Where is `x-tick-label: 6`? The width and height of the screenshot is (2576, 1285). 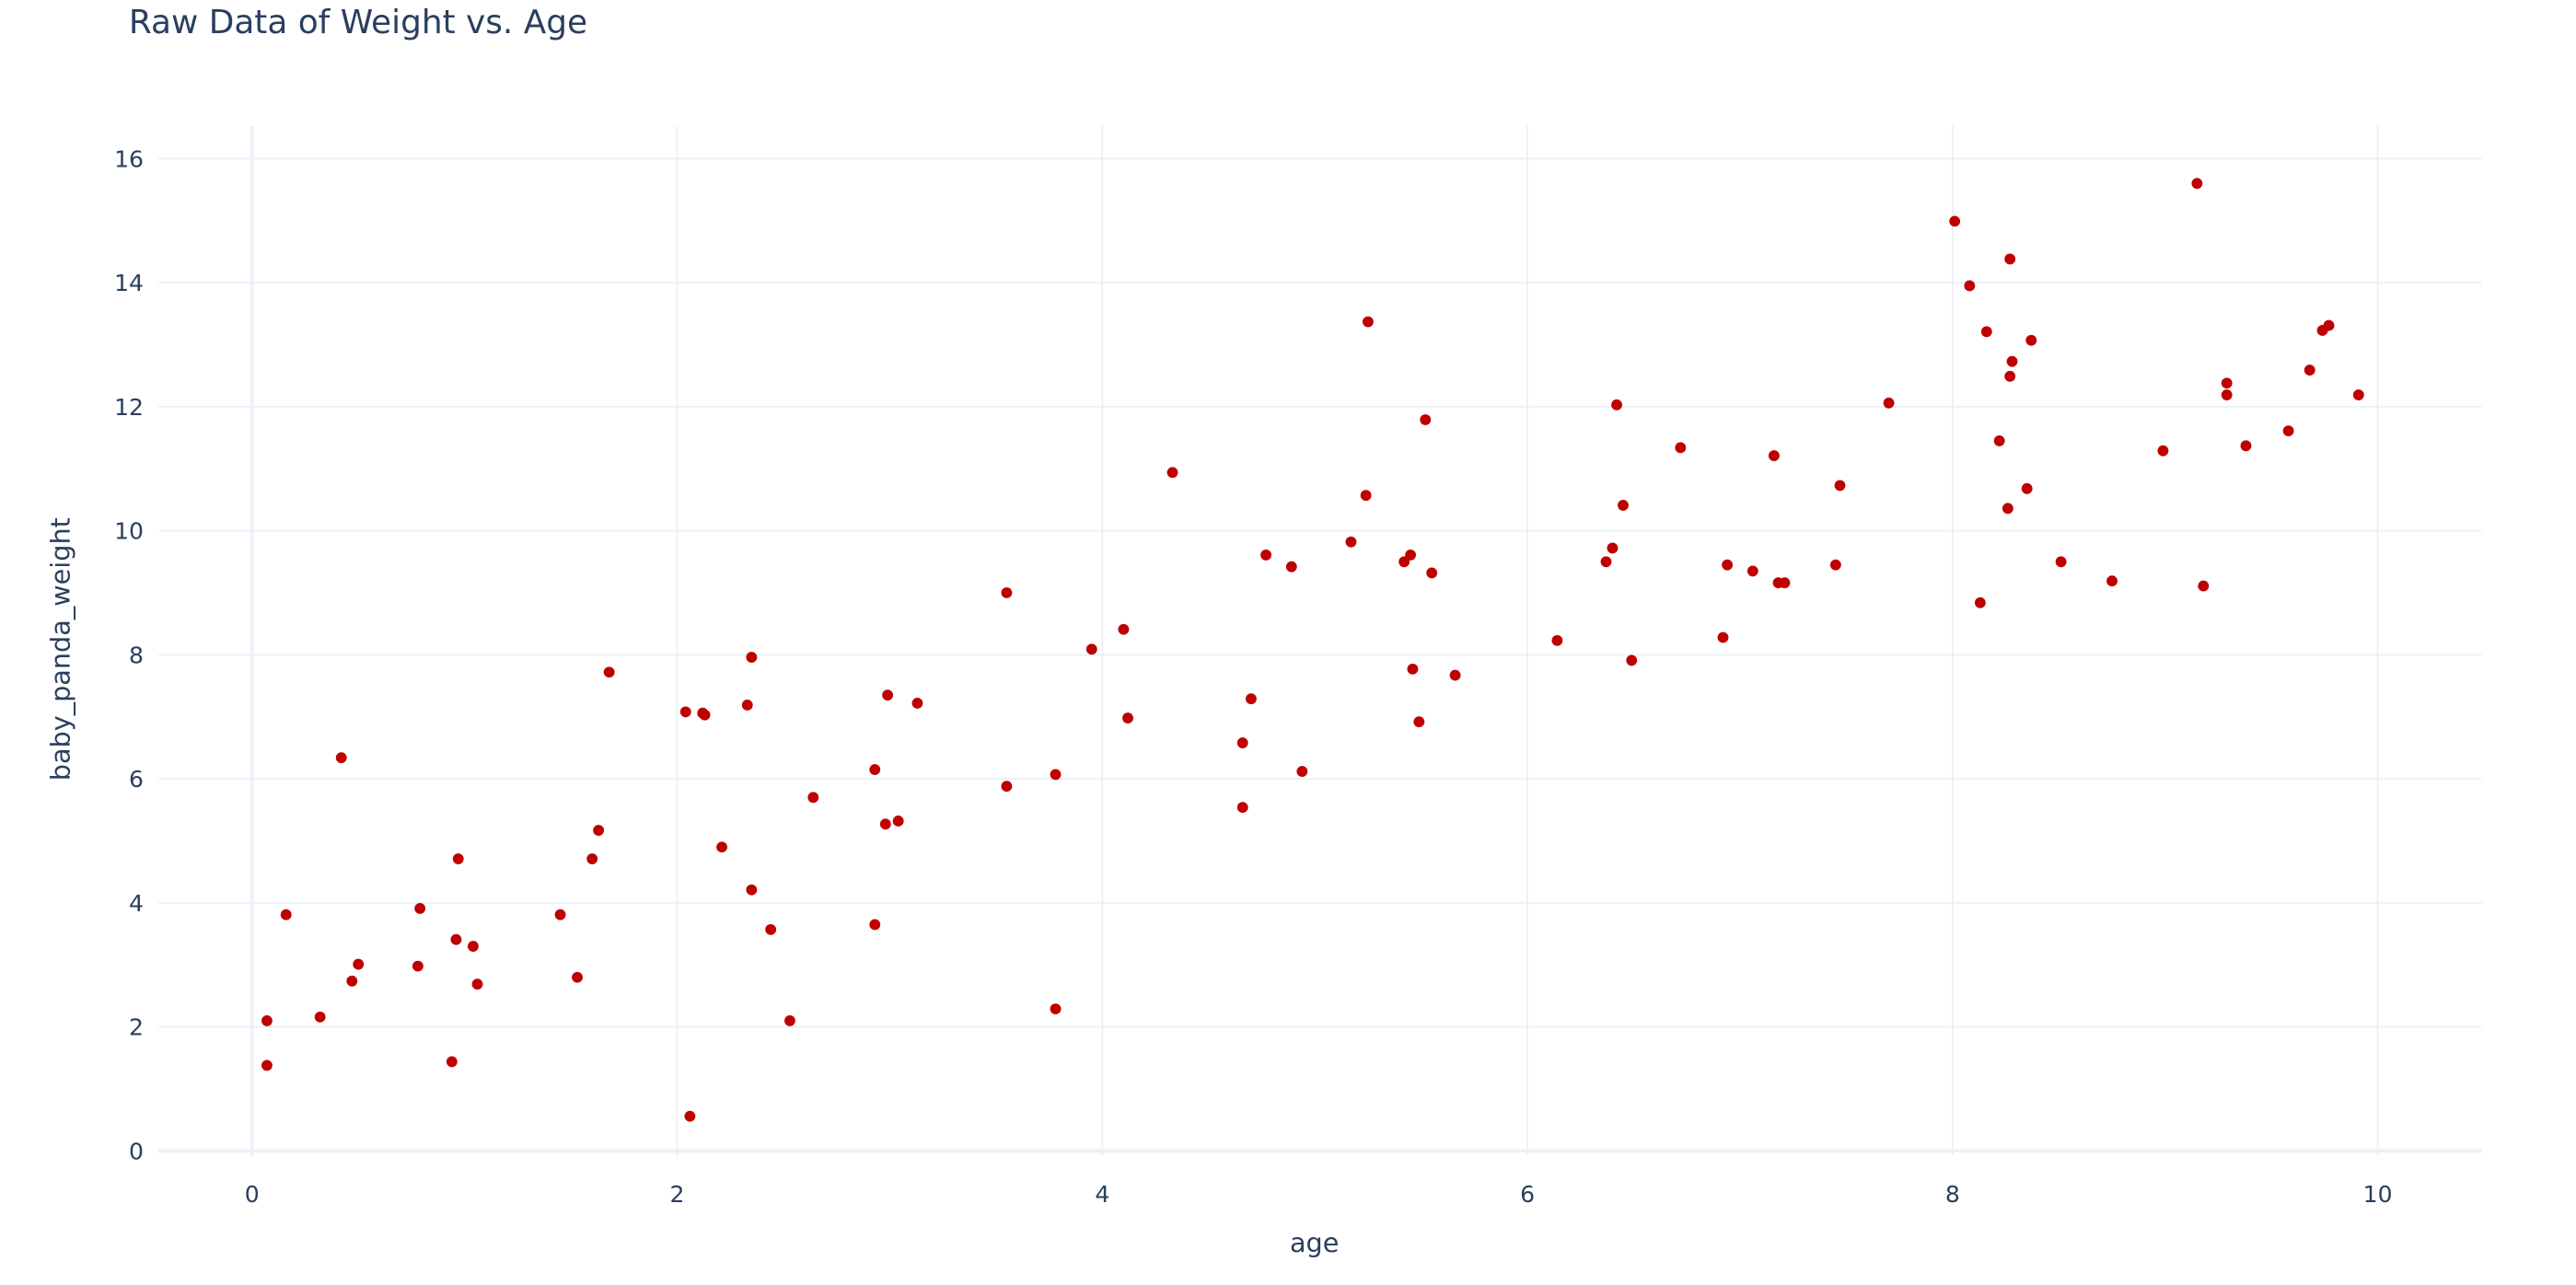
x-tick-label: 6 is located at coordinates (1527, 1194).